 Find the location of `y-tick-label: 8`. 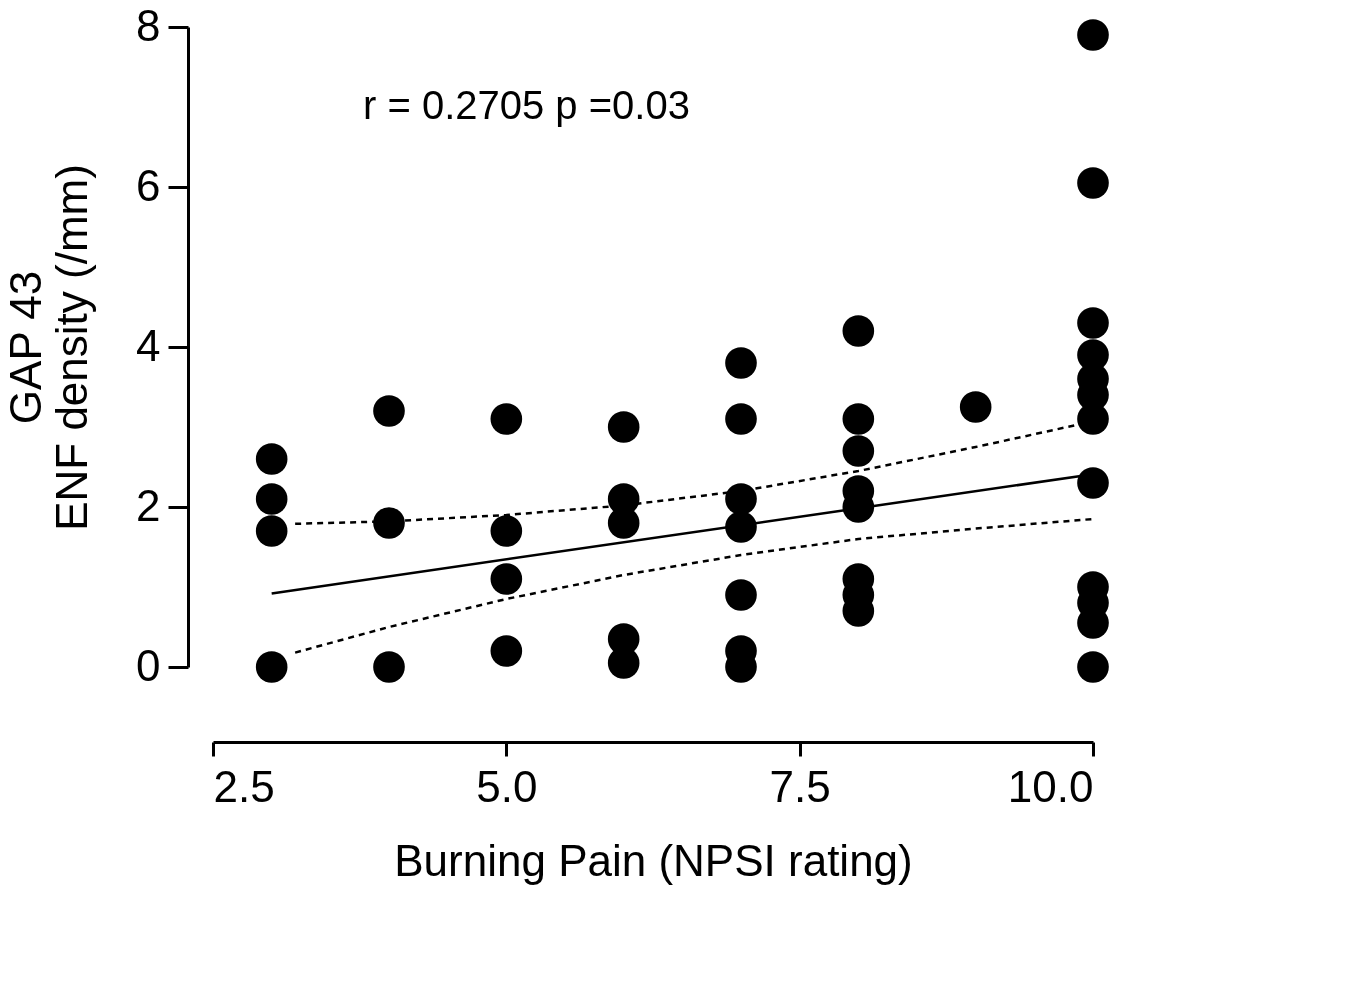

y-tick-label: 8 is located at coordinates (148, 25).